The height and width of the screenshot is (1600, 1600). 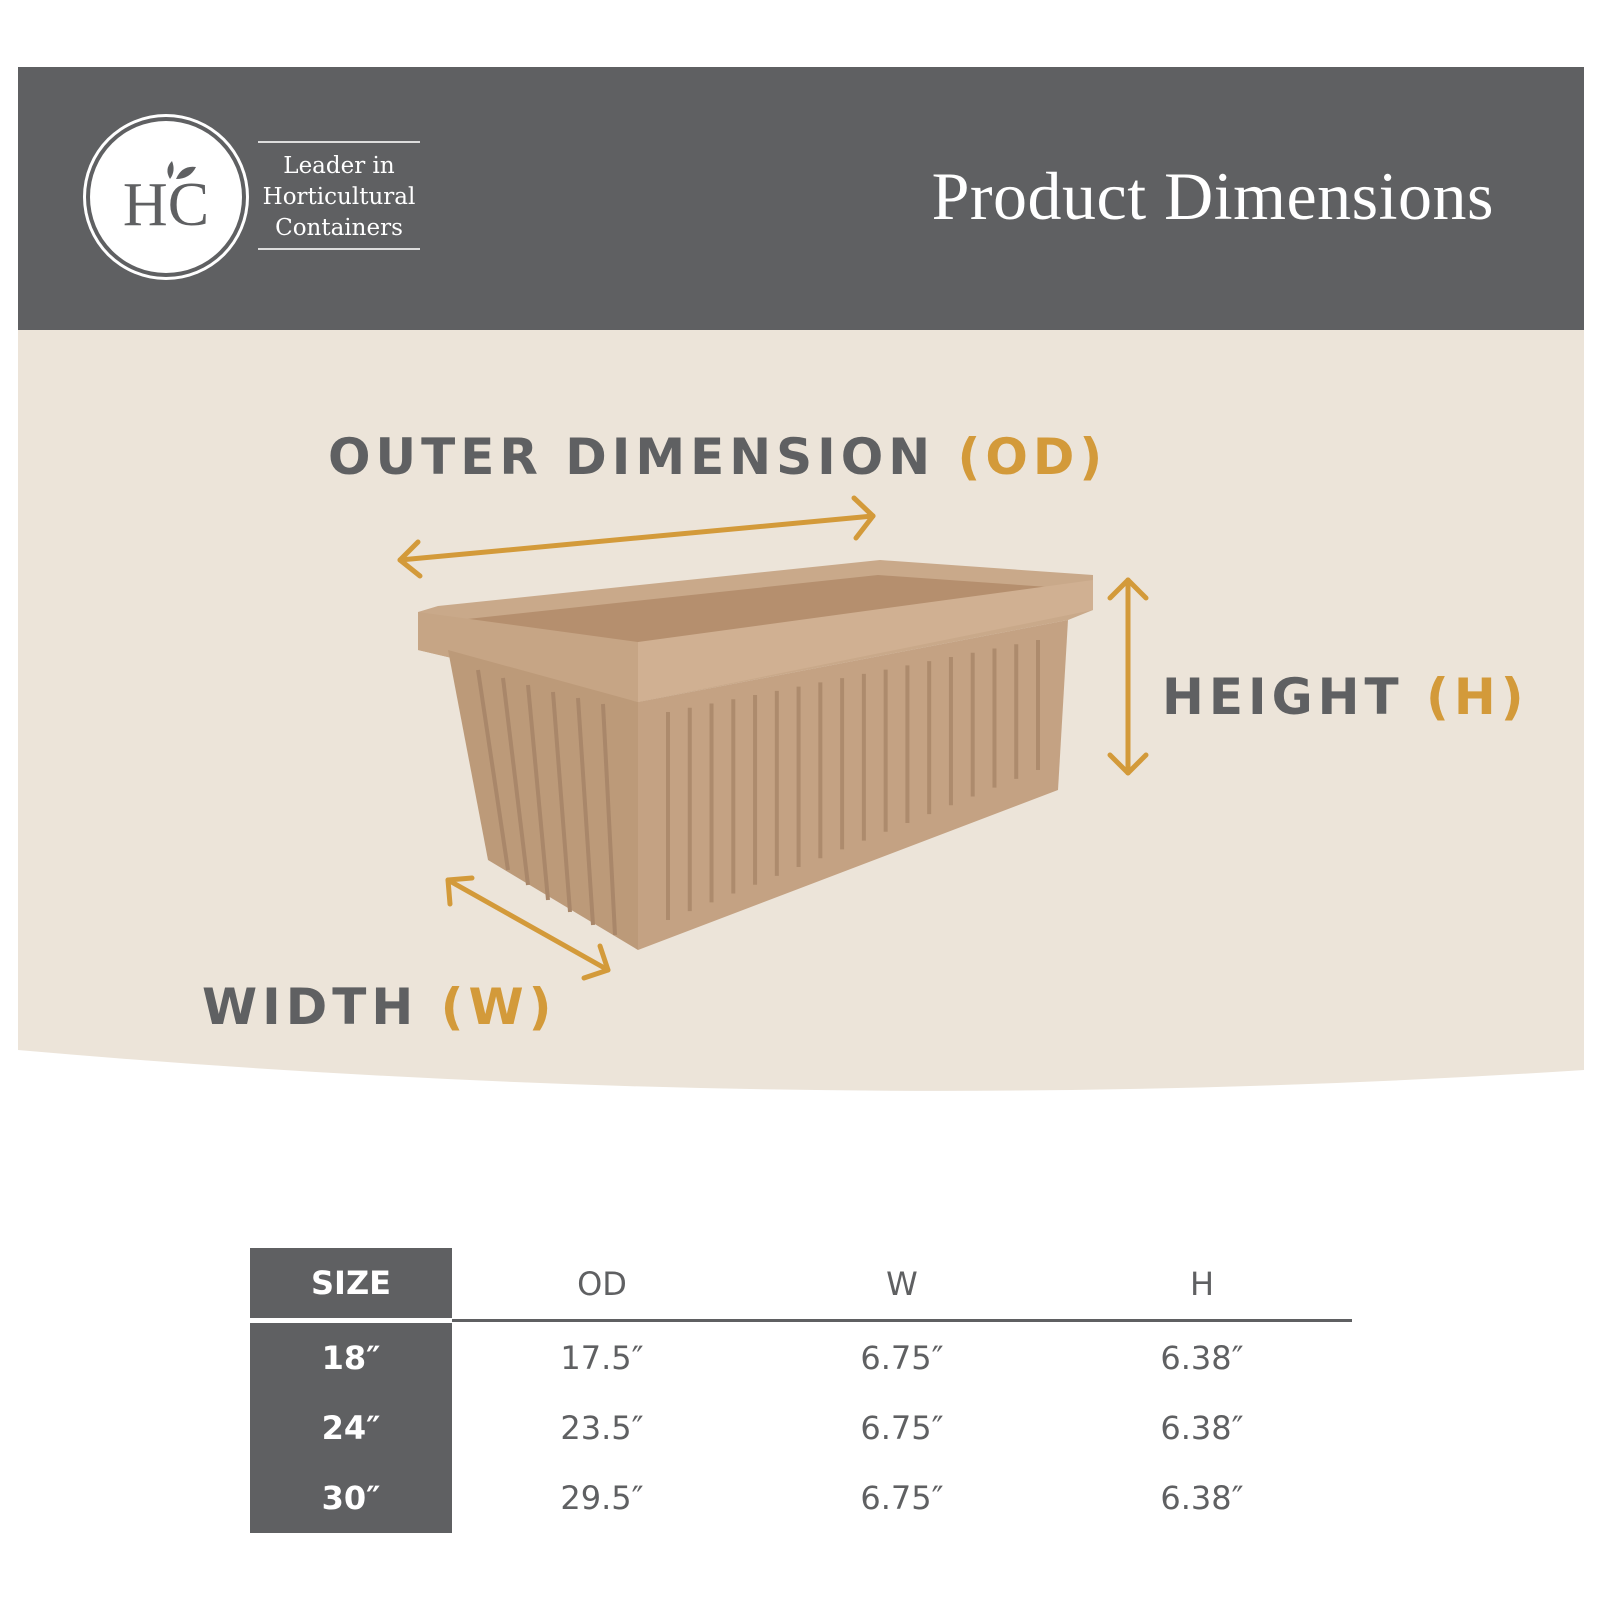 I want to click on table-row: 18″ 17.5″ 6.75″ 6.38″, so click(x=801, y=1356).